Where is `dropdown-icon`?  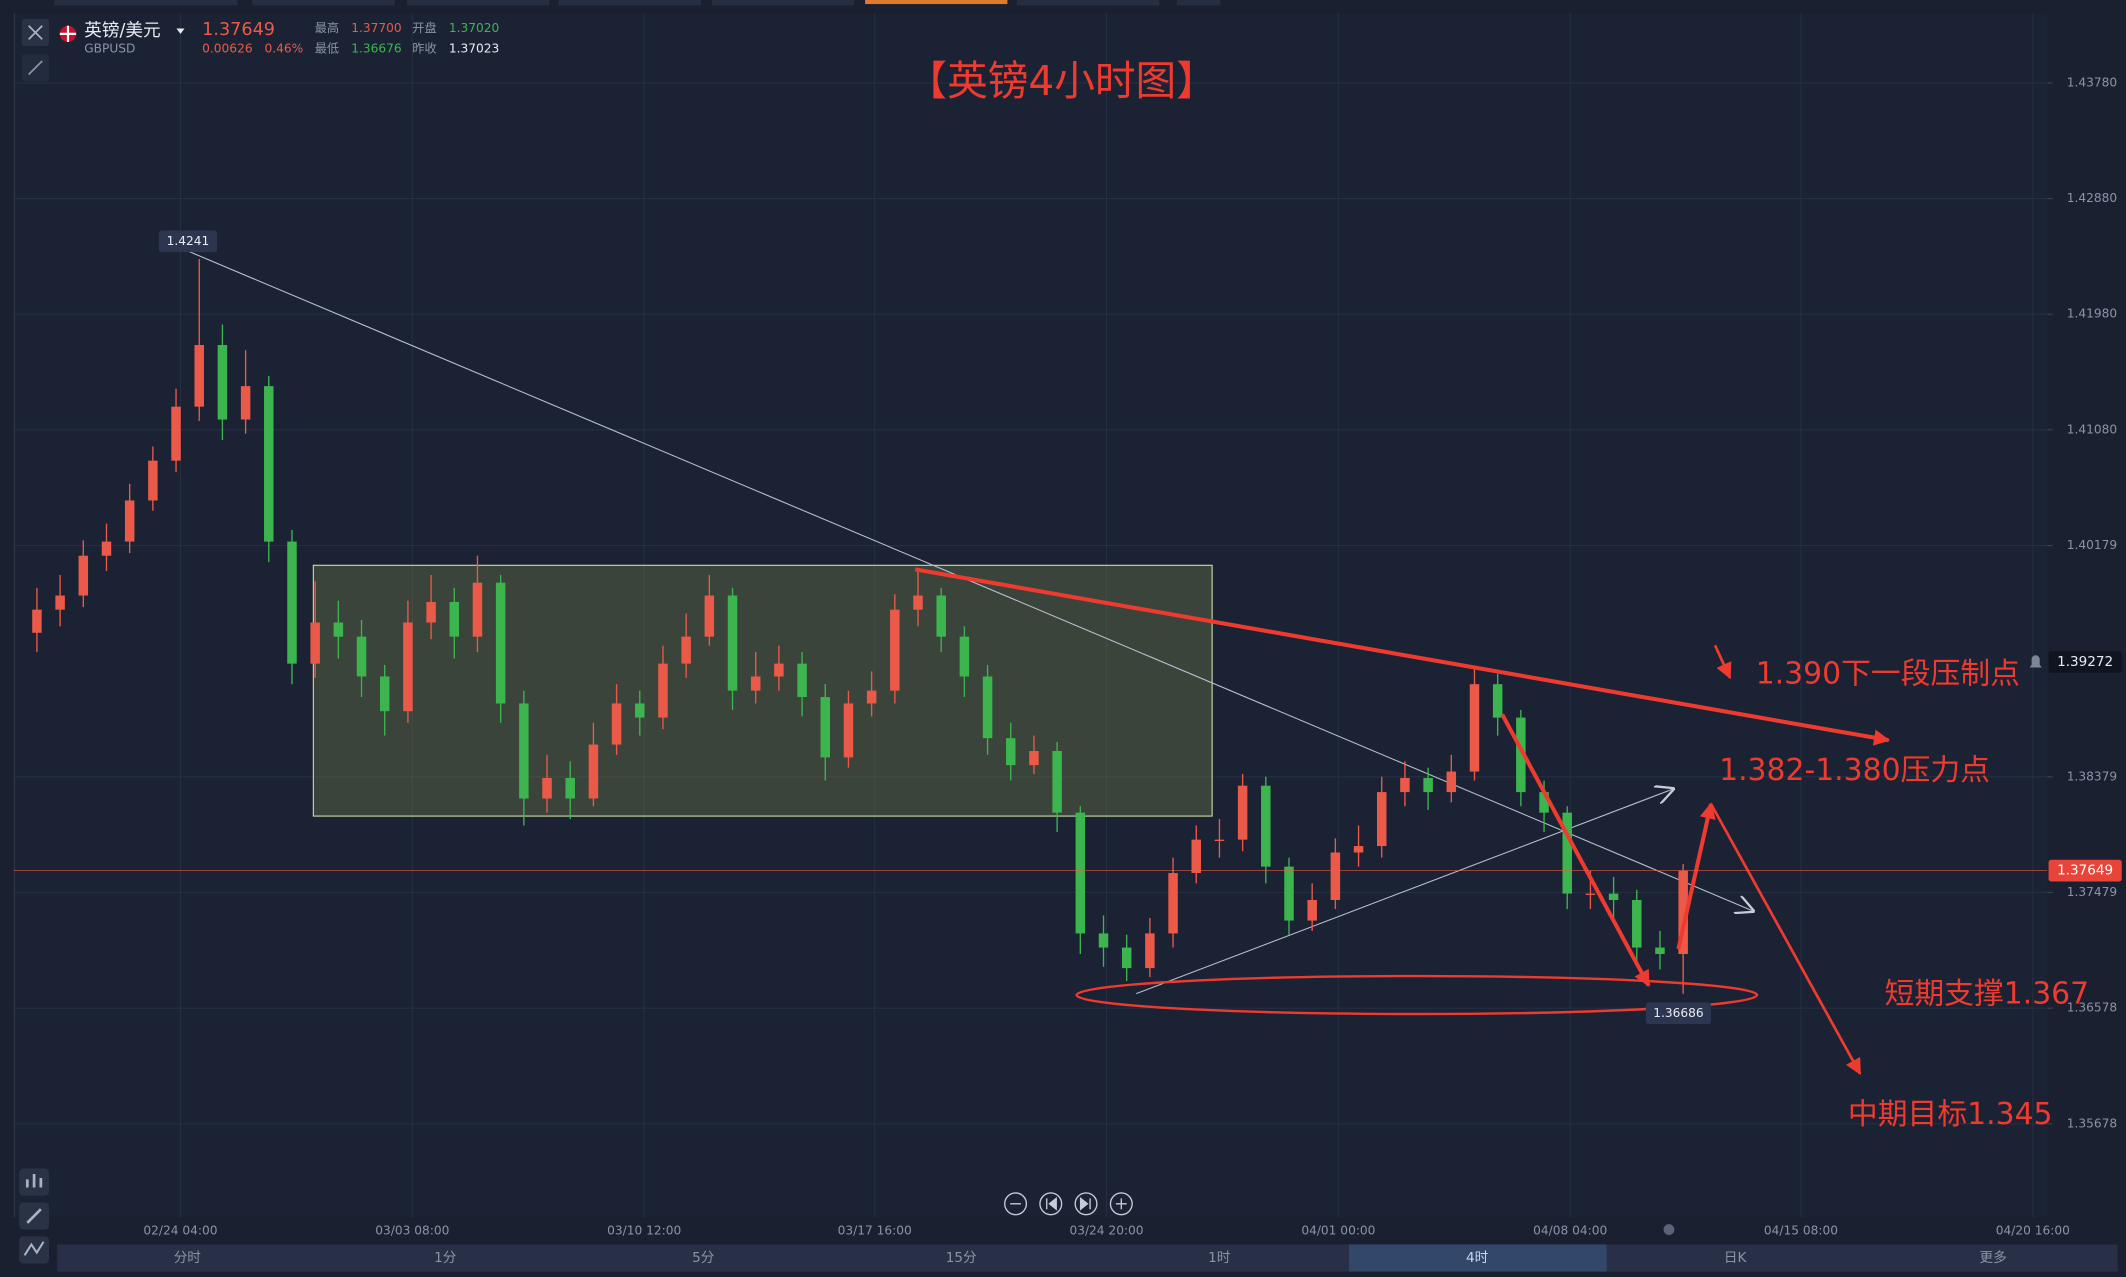
dropdown-icon is located at coordinates (180, 31).